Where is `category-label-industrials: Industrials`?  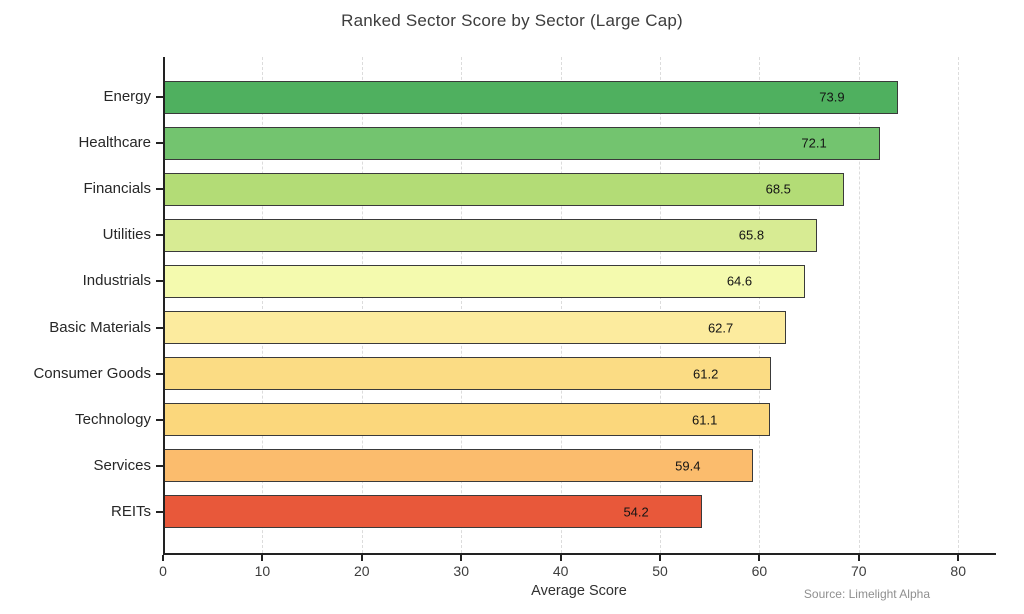
category-label-industrials: Industrials is located at coordinates (116, 281).